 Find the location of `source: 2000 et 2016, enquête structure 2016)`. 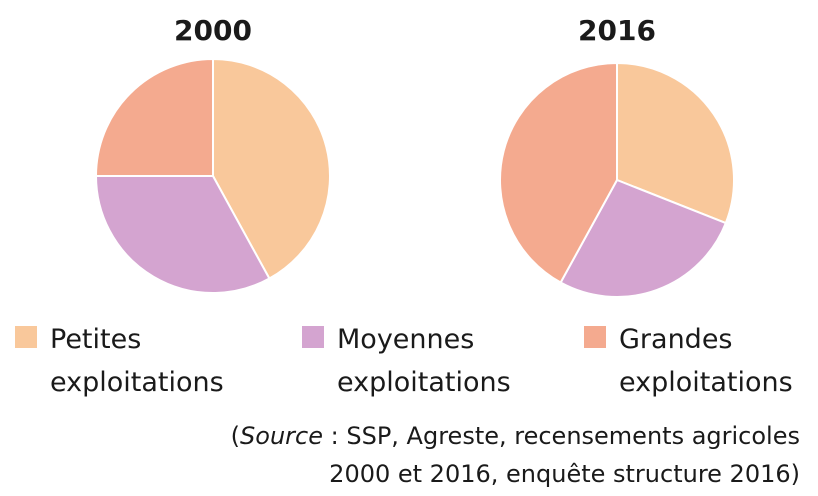

source: 2000 et 2016, enquête structure 2016) is located at coordinates (564, 474).